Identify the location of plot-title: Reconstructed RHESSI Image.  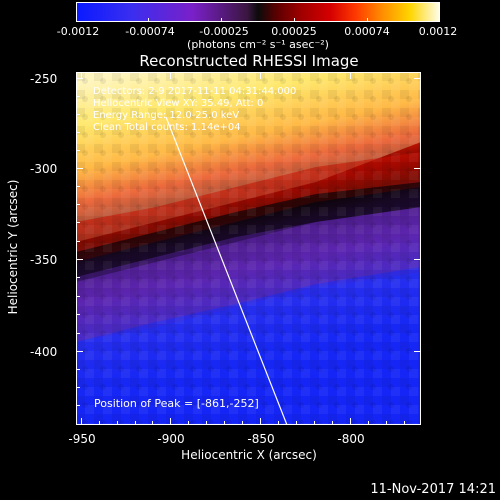
(249, 61).